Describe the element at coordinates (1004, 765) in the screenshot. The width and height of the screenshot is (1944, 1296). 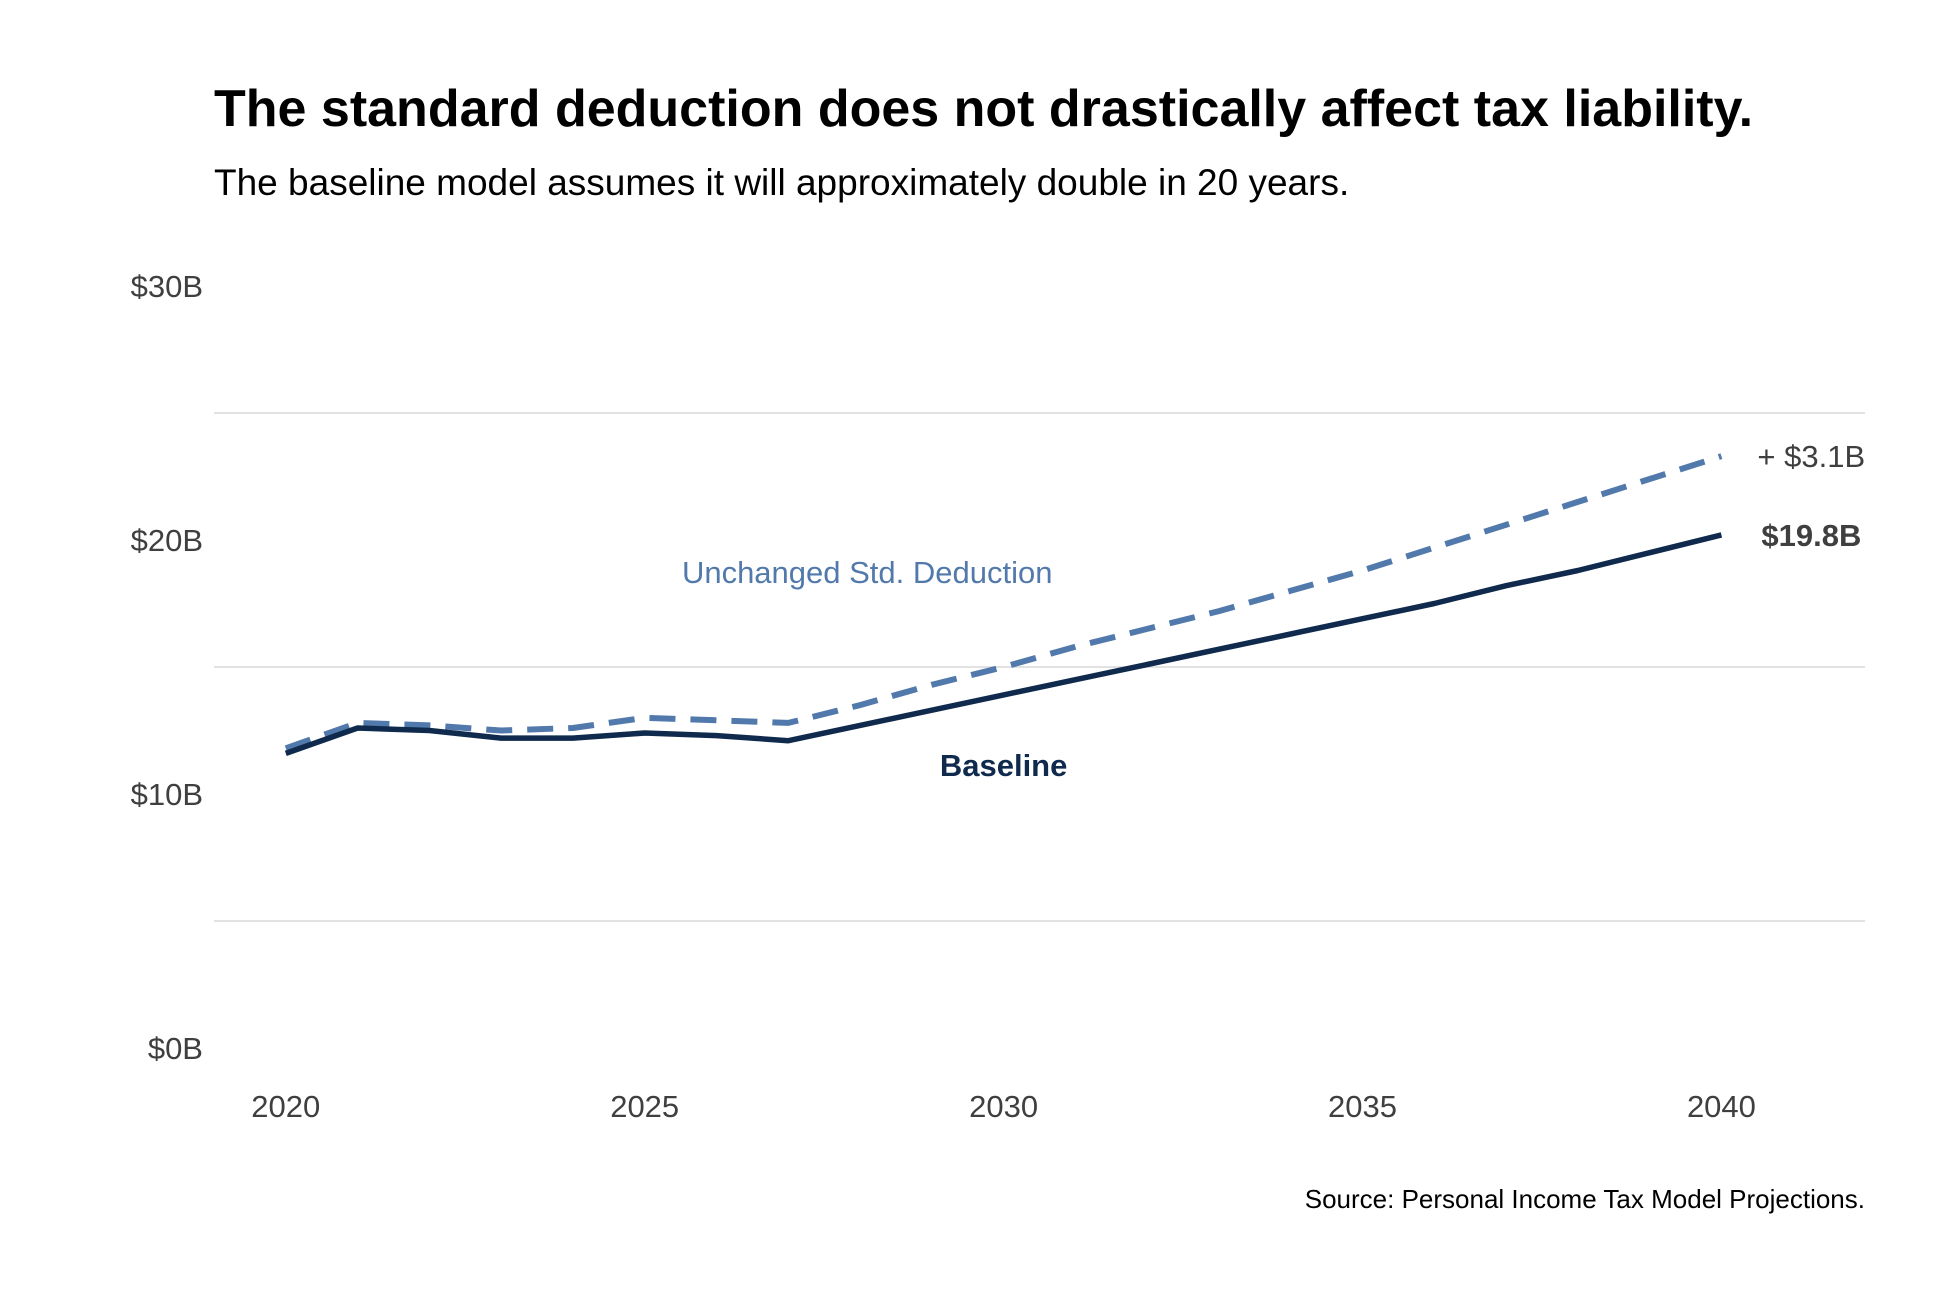
I see `series-label-baseline: Baseline` at that location.